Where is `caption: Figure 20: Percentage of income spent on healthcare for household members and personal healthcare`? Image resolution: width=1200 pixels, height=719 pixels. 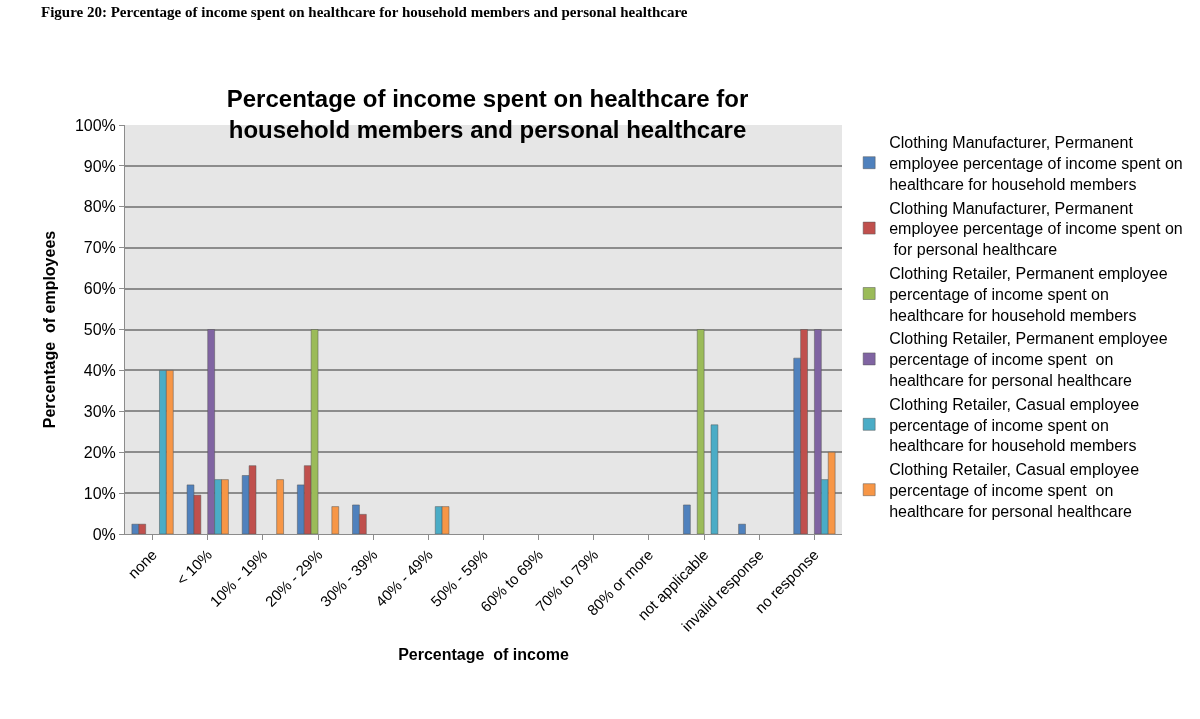 caption: Figure 20: Percentage of income spent on healthcare for household members and personal healthcare is located at coordinates (364, 12).